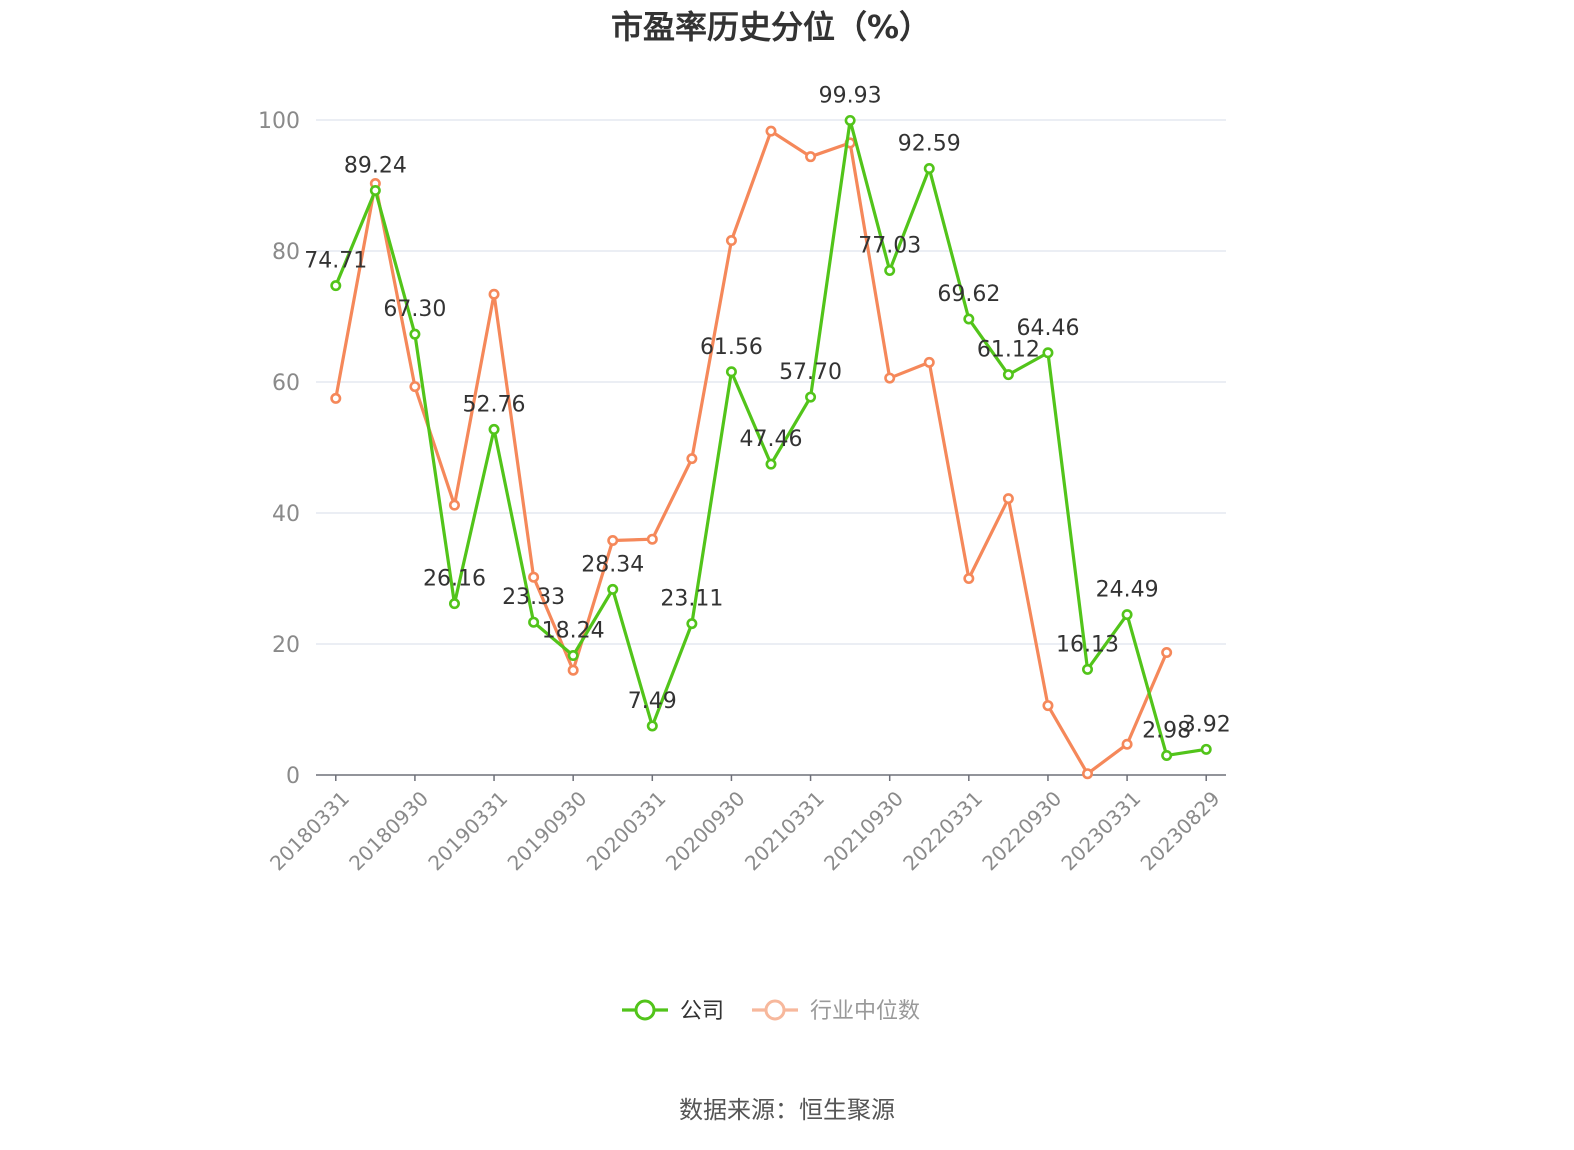 The height and width of the screenshot is (1150, 1574). Describe the element at coordinates (286, 252) in the screenshot. I see `y-tick-label: 80` at that location.